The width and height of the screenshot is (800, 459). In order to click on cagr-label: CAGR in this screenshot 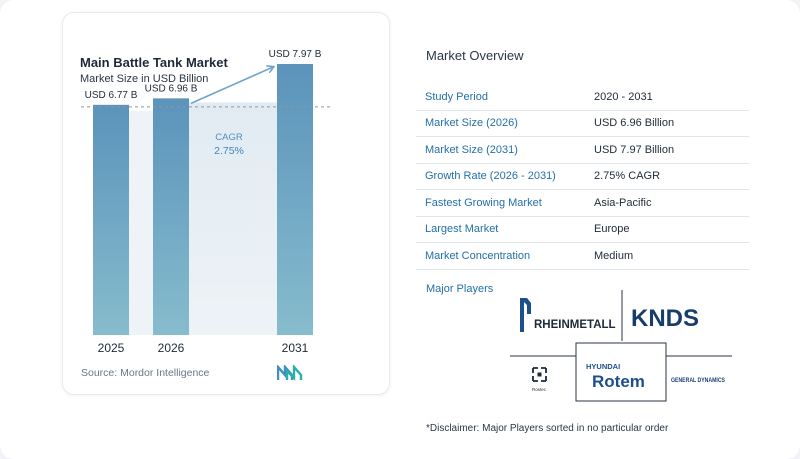, I will do `click(229, 137)`.